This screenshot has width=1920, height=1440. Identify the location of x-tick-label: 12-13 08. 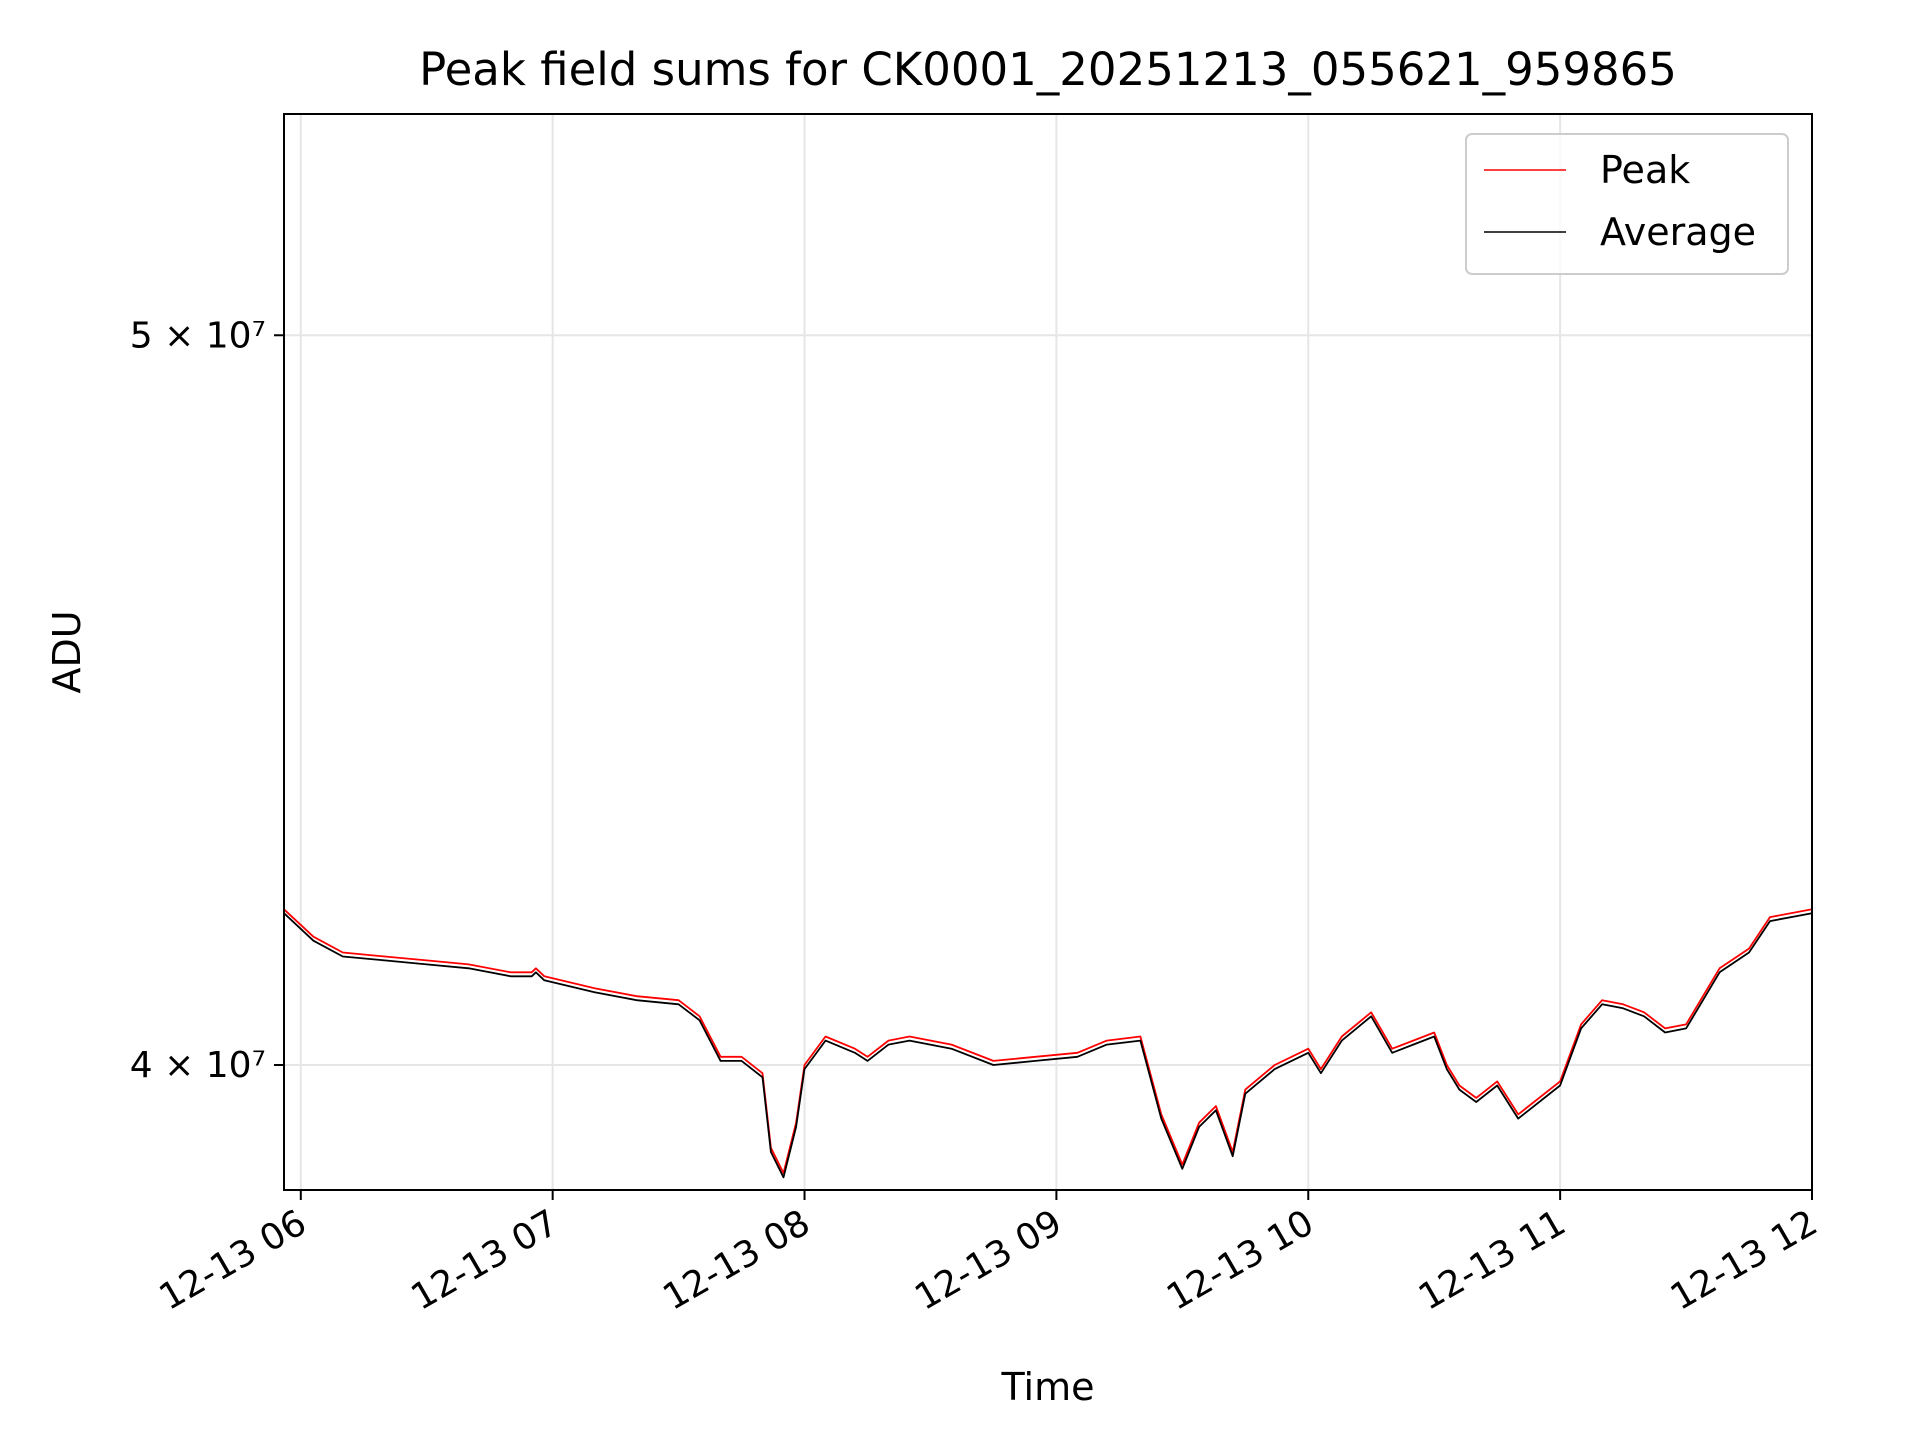
(736, 1260).